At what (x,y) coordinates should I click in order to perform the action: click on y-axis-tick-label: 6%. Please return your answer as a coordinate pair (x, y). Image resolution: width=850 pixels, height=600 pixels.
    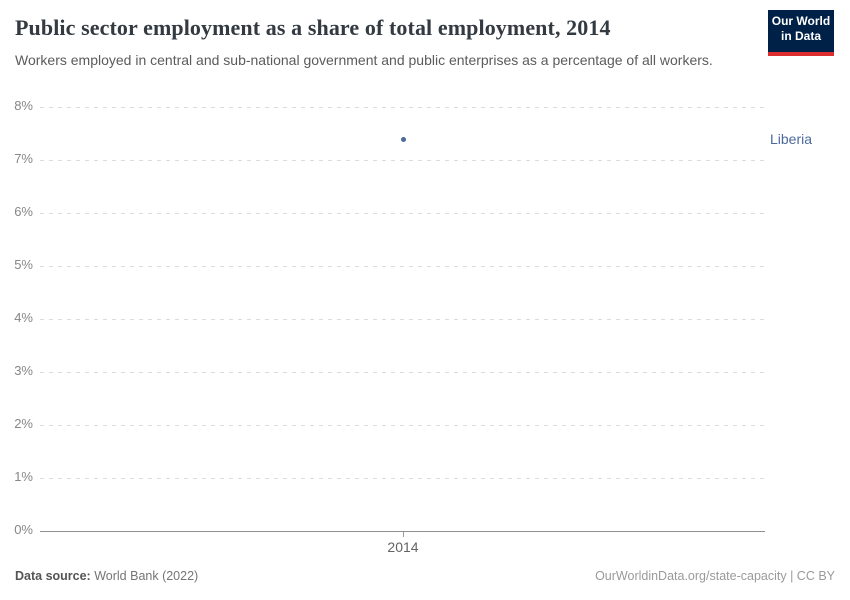
    Looking at the image, I should click on (23, 211).